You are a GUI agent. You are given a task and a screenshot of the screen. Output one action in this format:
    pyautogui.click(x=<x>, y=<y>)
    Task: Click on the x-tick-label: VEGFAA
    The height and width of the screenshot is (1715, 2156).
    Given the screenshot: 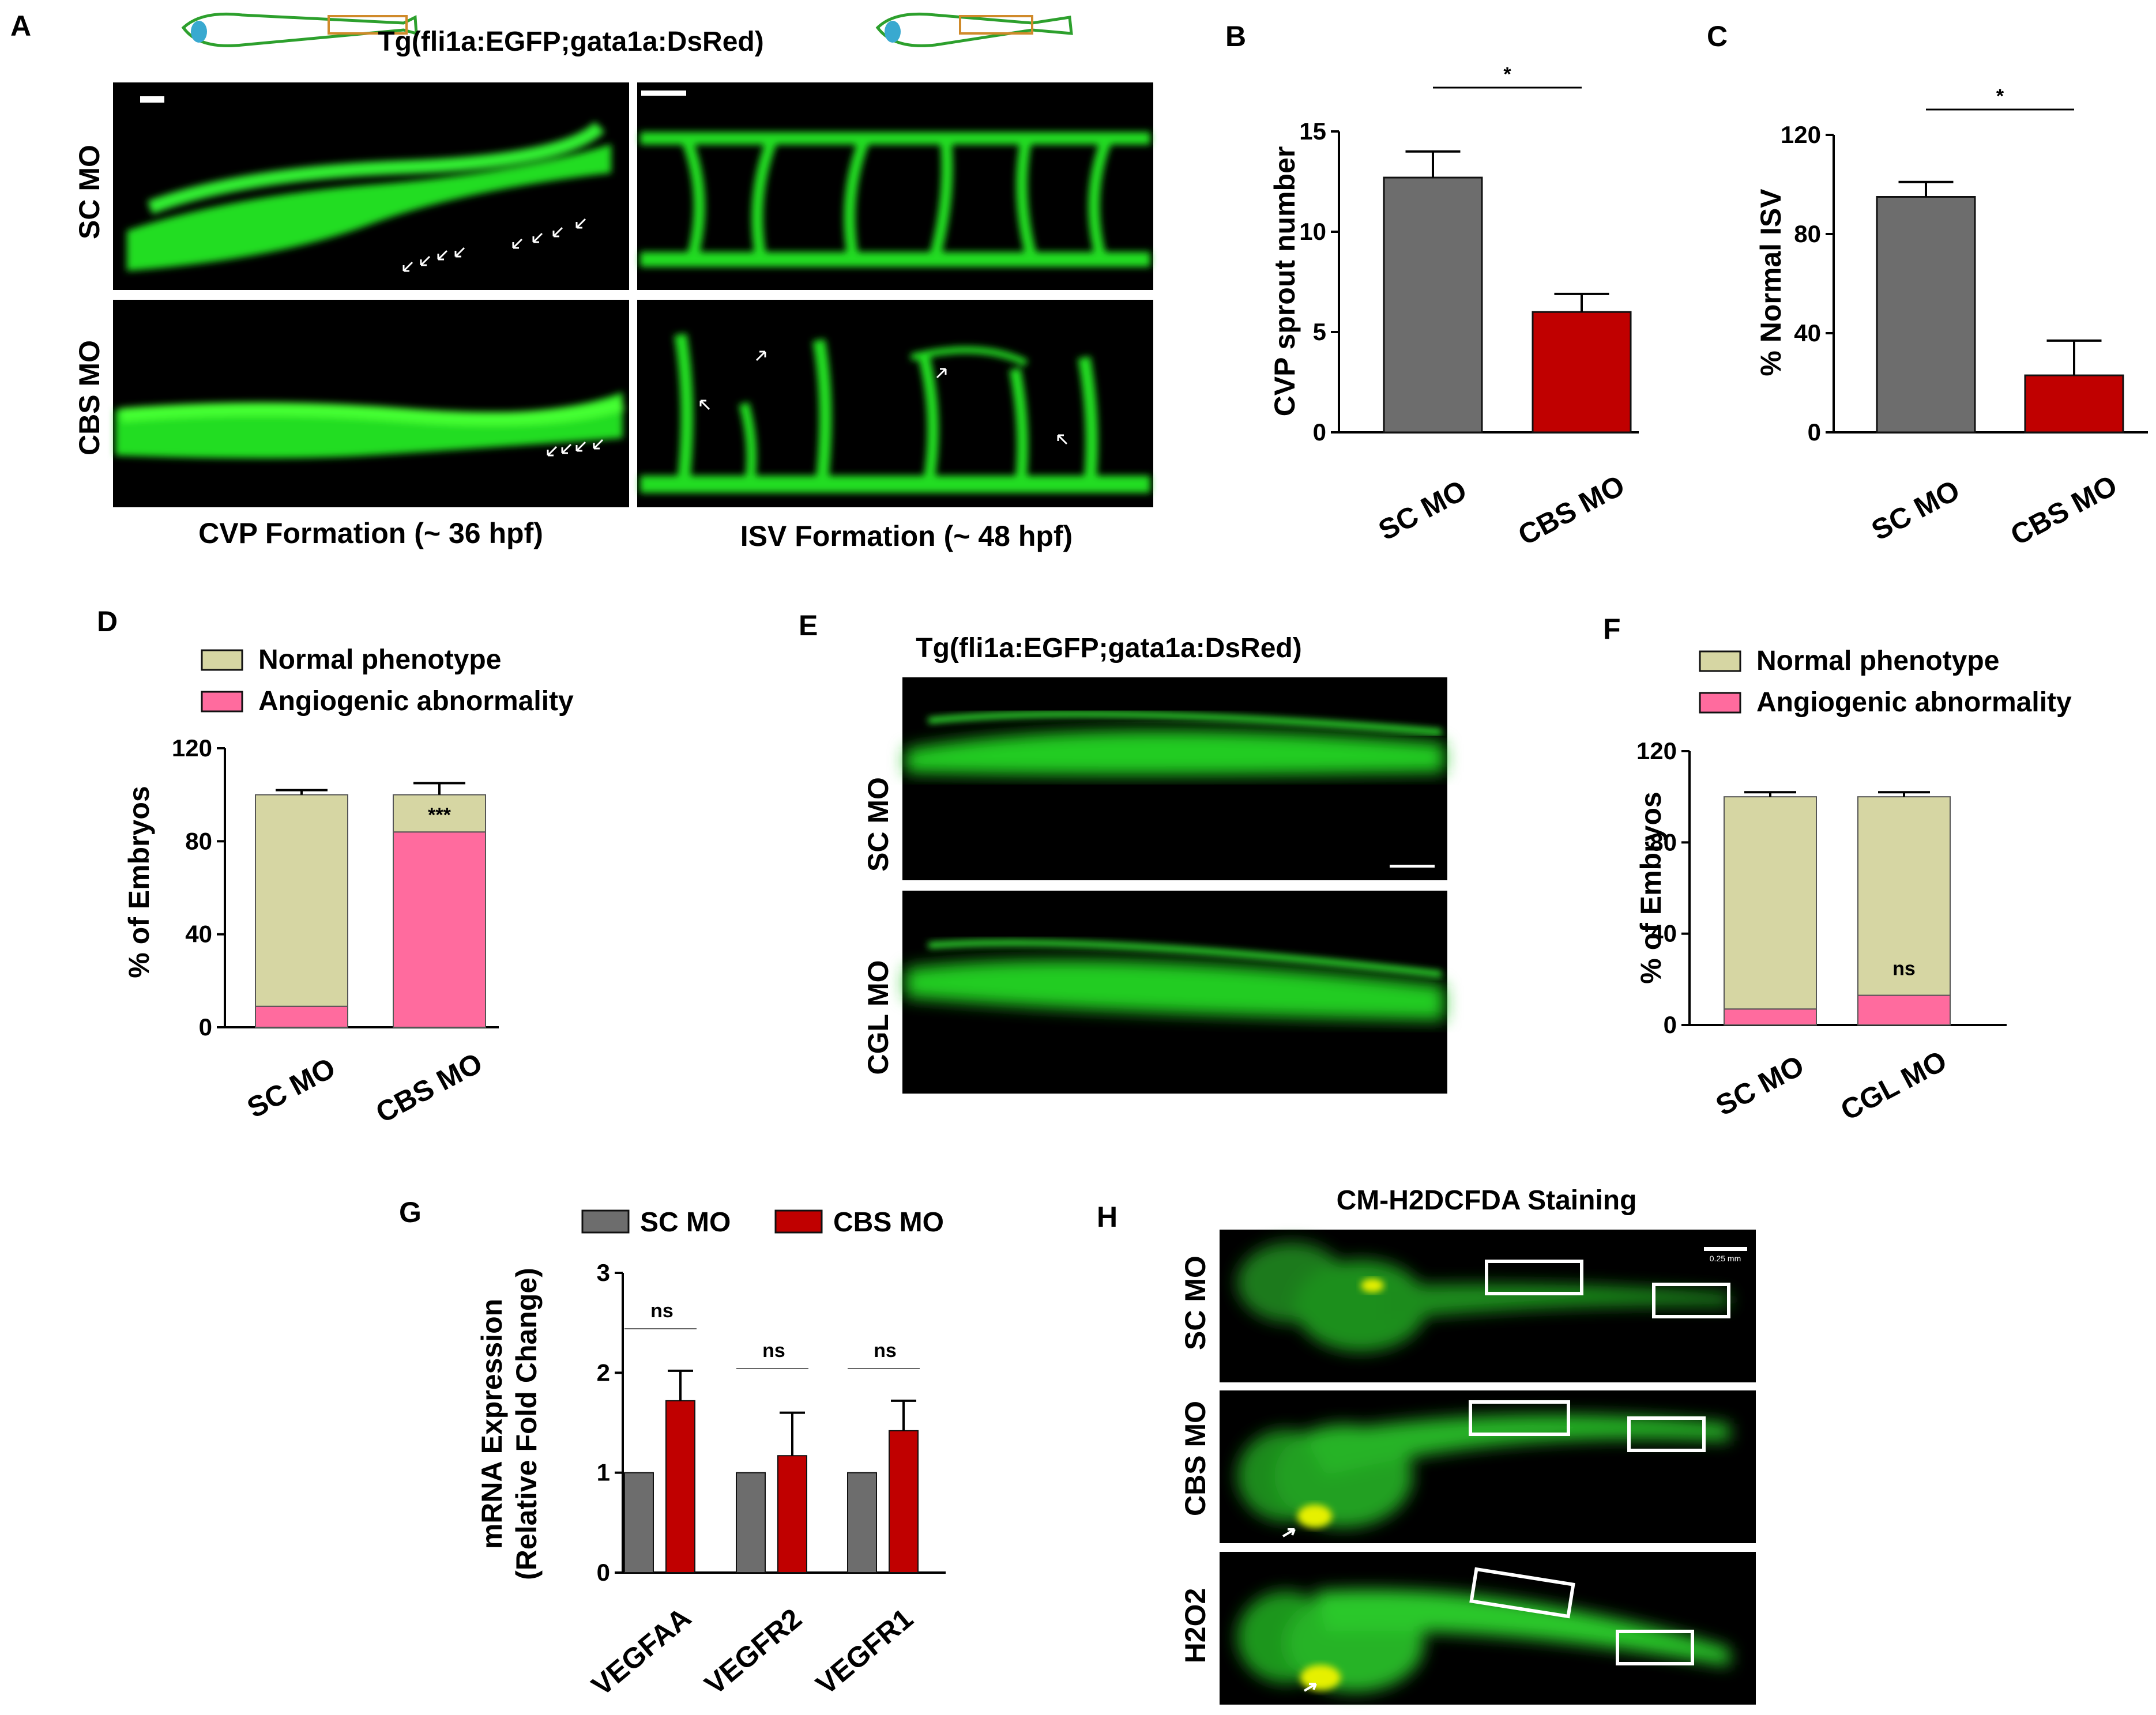 What is the action you would take?
    pyautogui.click(x=641, y=1651)
    